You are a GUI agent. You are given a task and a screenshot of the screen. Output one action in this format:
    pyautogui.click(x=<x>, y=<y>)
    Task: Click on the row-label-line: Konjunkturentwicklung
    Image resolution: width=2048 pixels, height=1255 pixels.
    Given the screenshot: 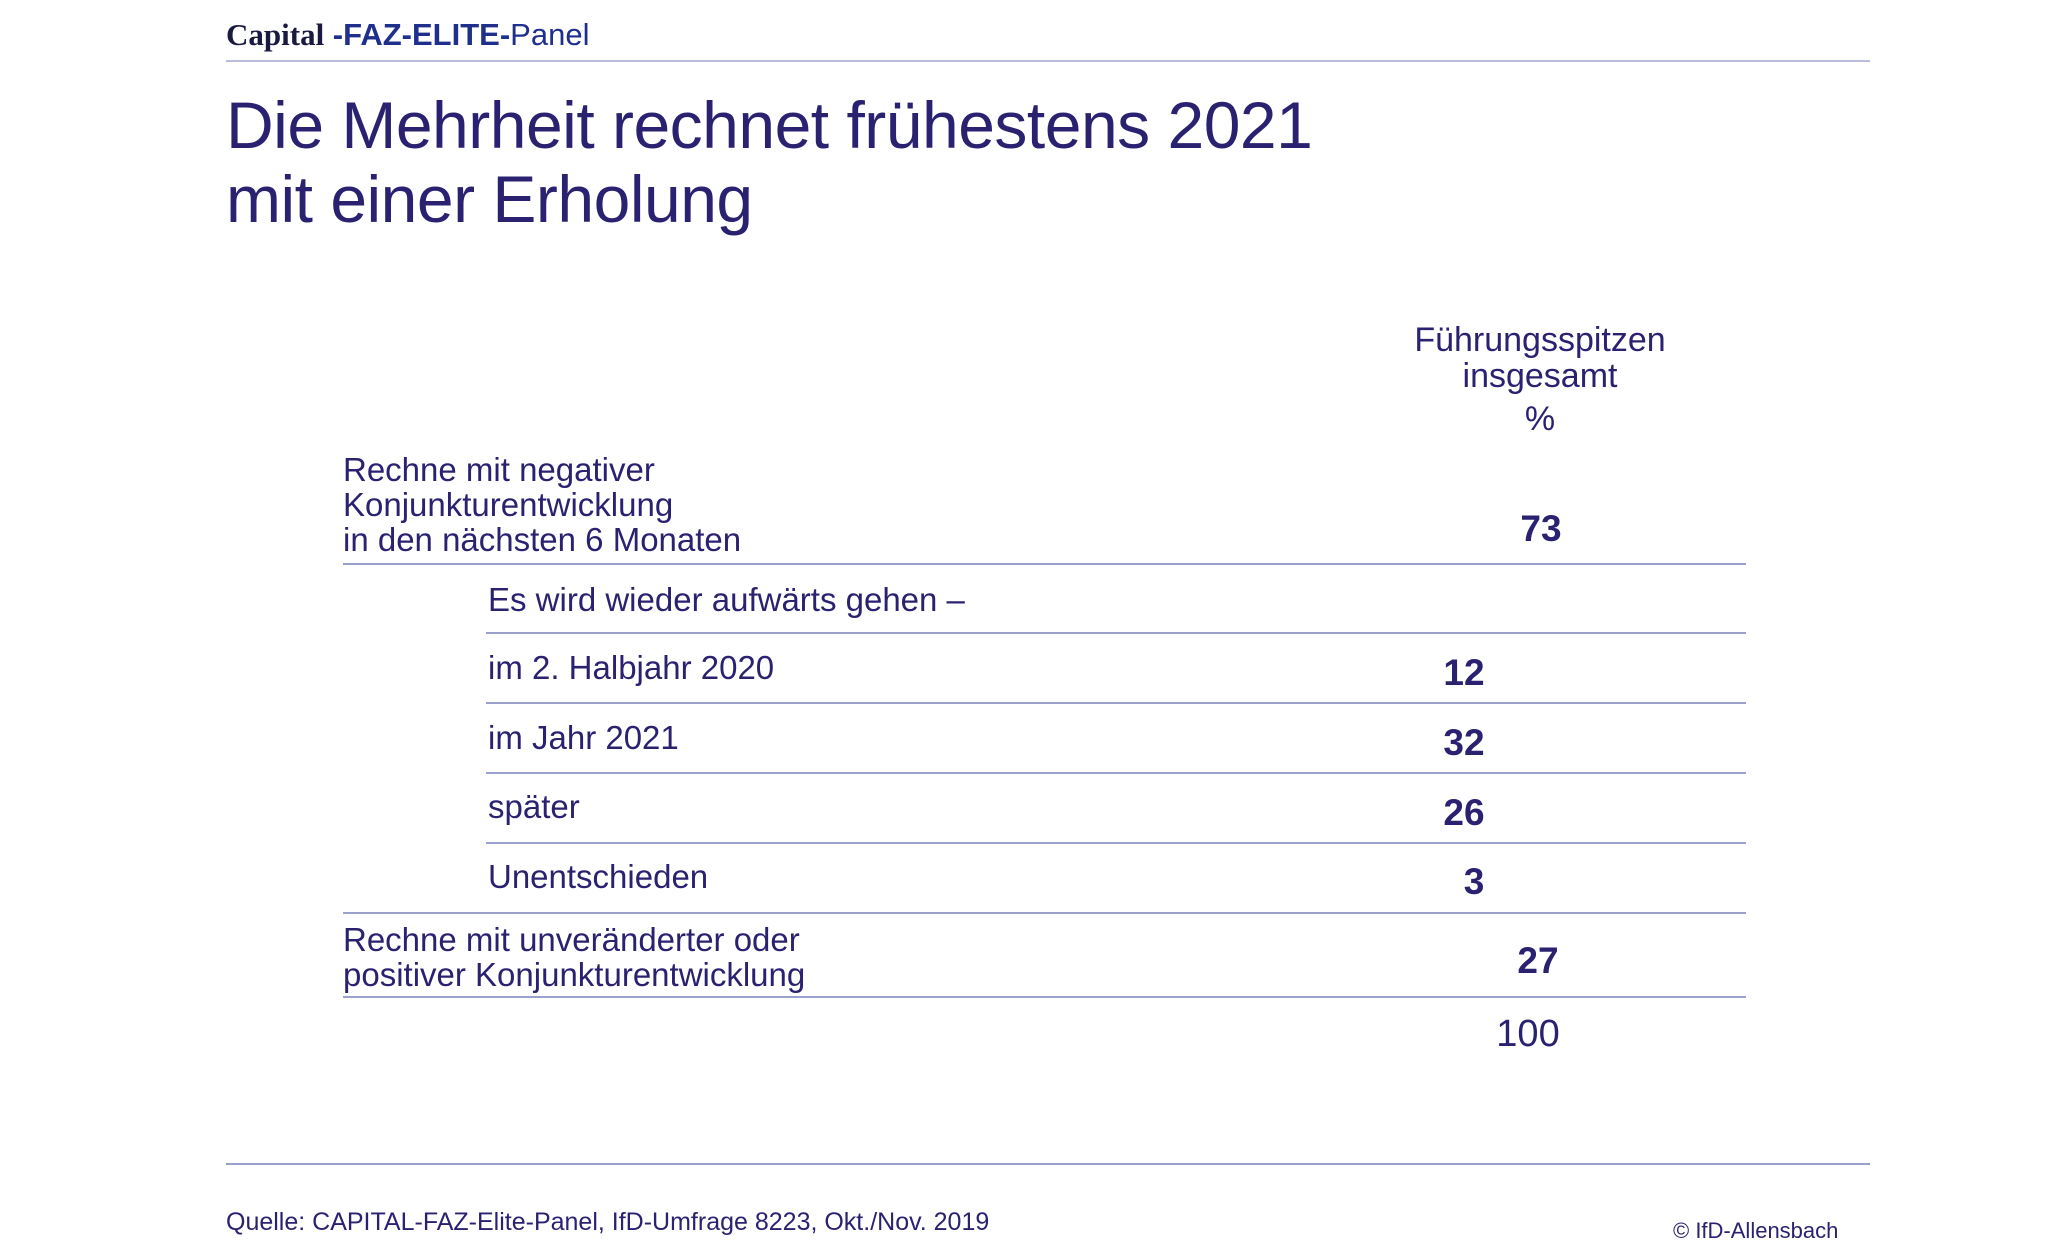 What is the action you would take?
    pyautogui.click(x=508, y=504)
    